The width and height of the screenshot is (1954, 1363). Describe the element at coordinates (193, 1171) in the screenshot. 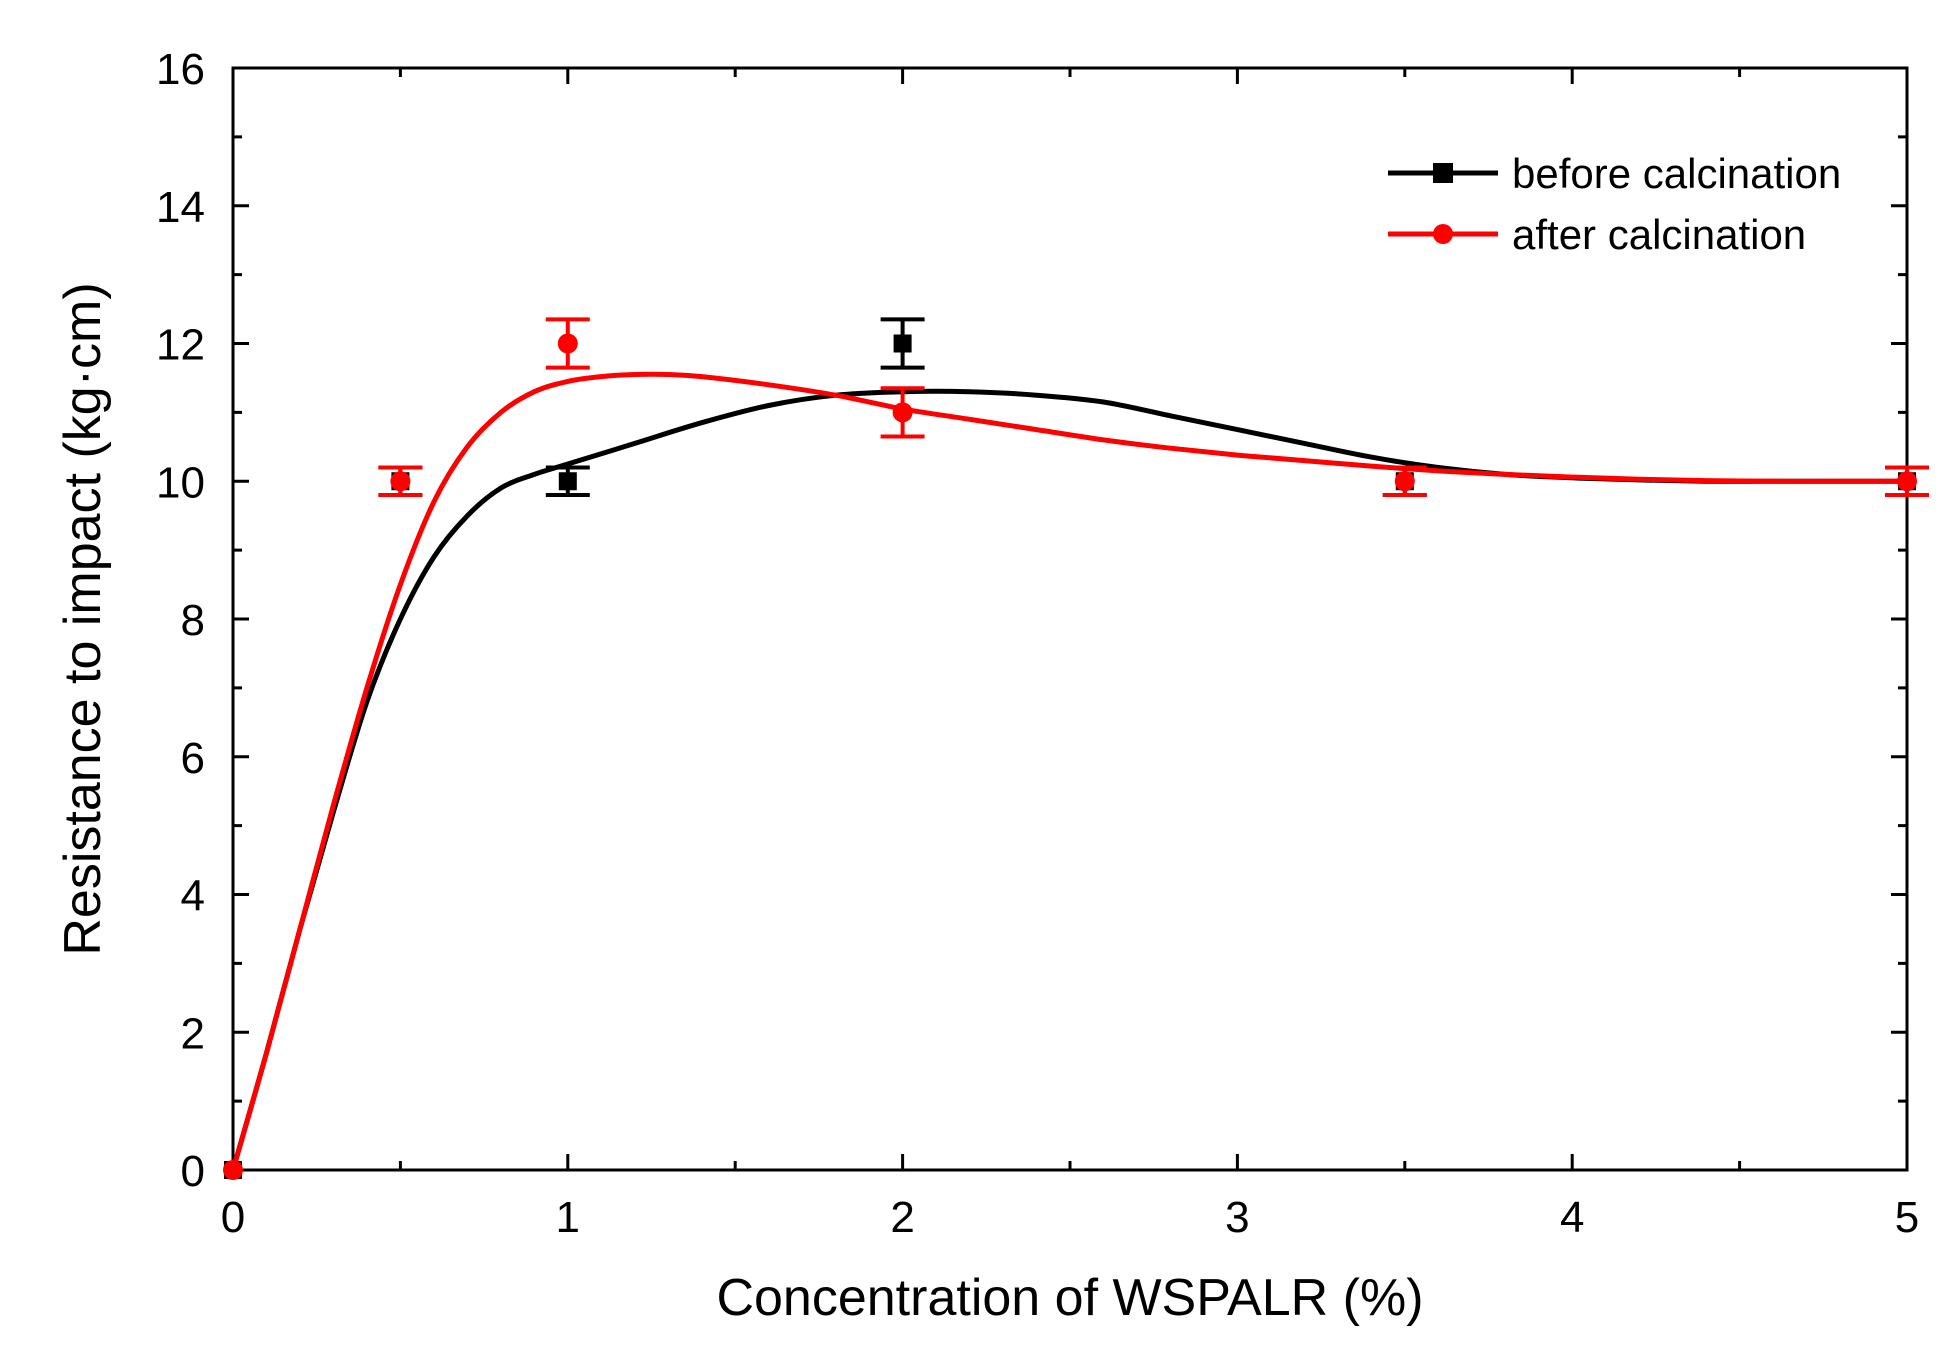

I see `y-tick-label: 0` at that location.